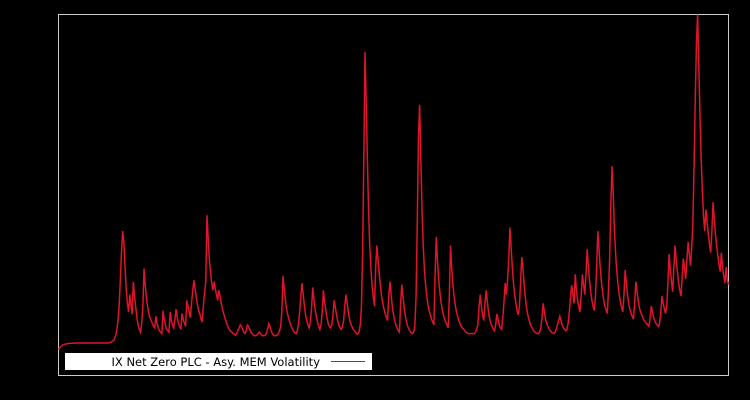 This screenshot has height=400, width=750. I want to click on legend-label: IX Net Zero PLC - Asy. MEM Volatility, so click(215, 361).